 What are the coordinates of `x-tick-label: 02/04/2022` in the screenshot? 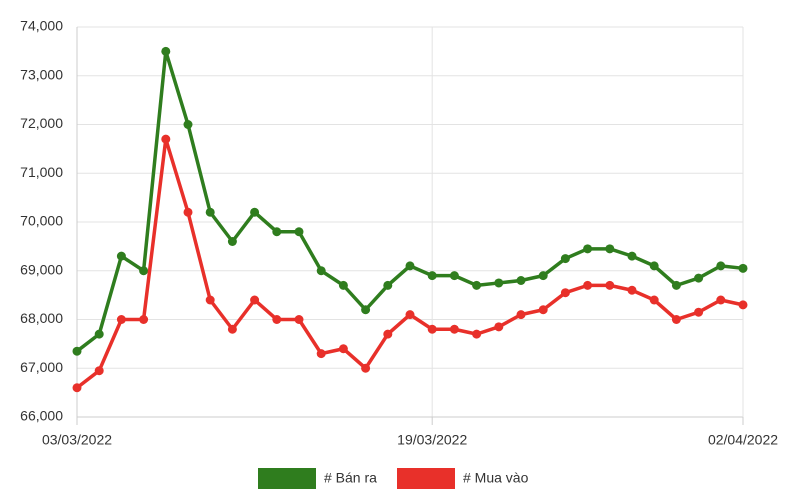 It's located at (743, 440).